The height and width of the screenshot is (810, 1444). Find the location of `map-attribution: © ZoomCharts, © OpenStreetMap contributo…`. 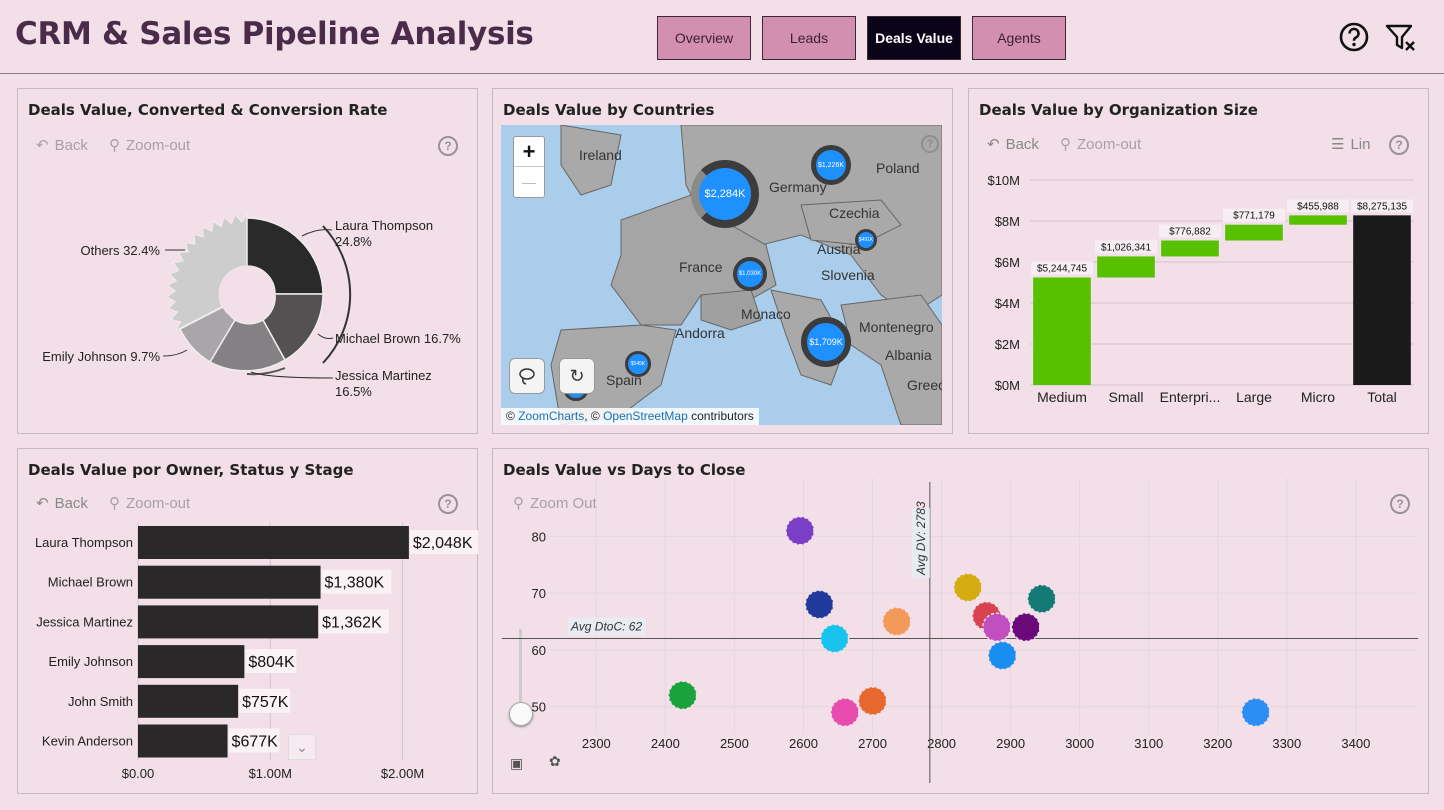

map-attribution: © ZoomCharts, © OpenStreetMap contributo… is located at coordinates (630, 416).